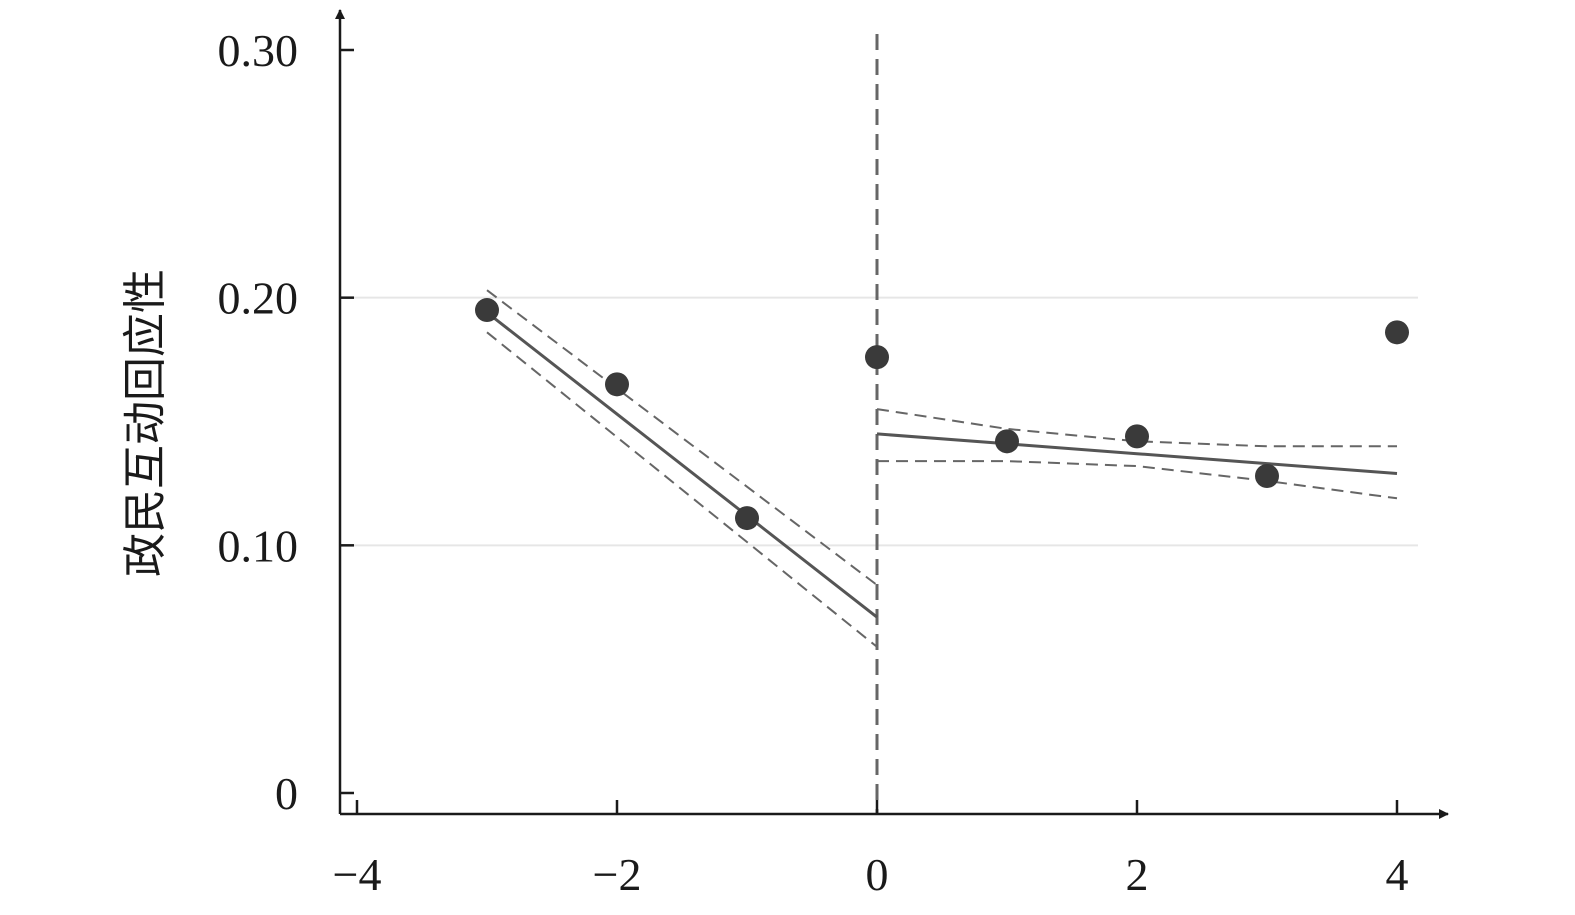 This screenshot has height=915, width=1575. What do you see at coordinates (357, 874) in the screenshot?
I see `x-tick-label: −4` at bounding box center [357, 874].